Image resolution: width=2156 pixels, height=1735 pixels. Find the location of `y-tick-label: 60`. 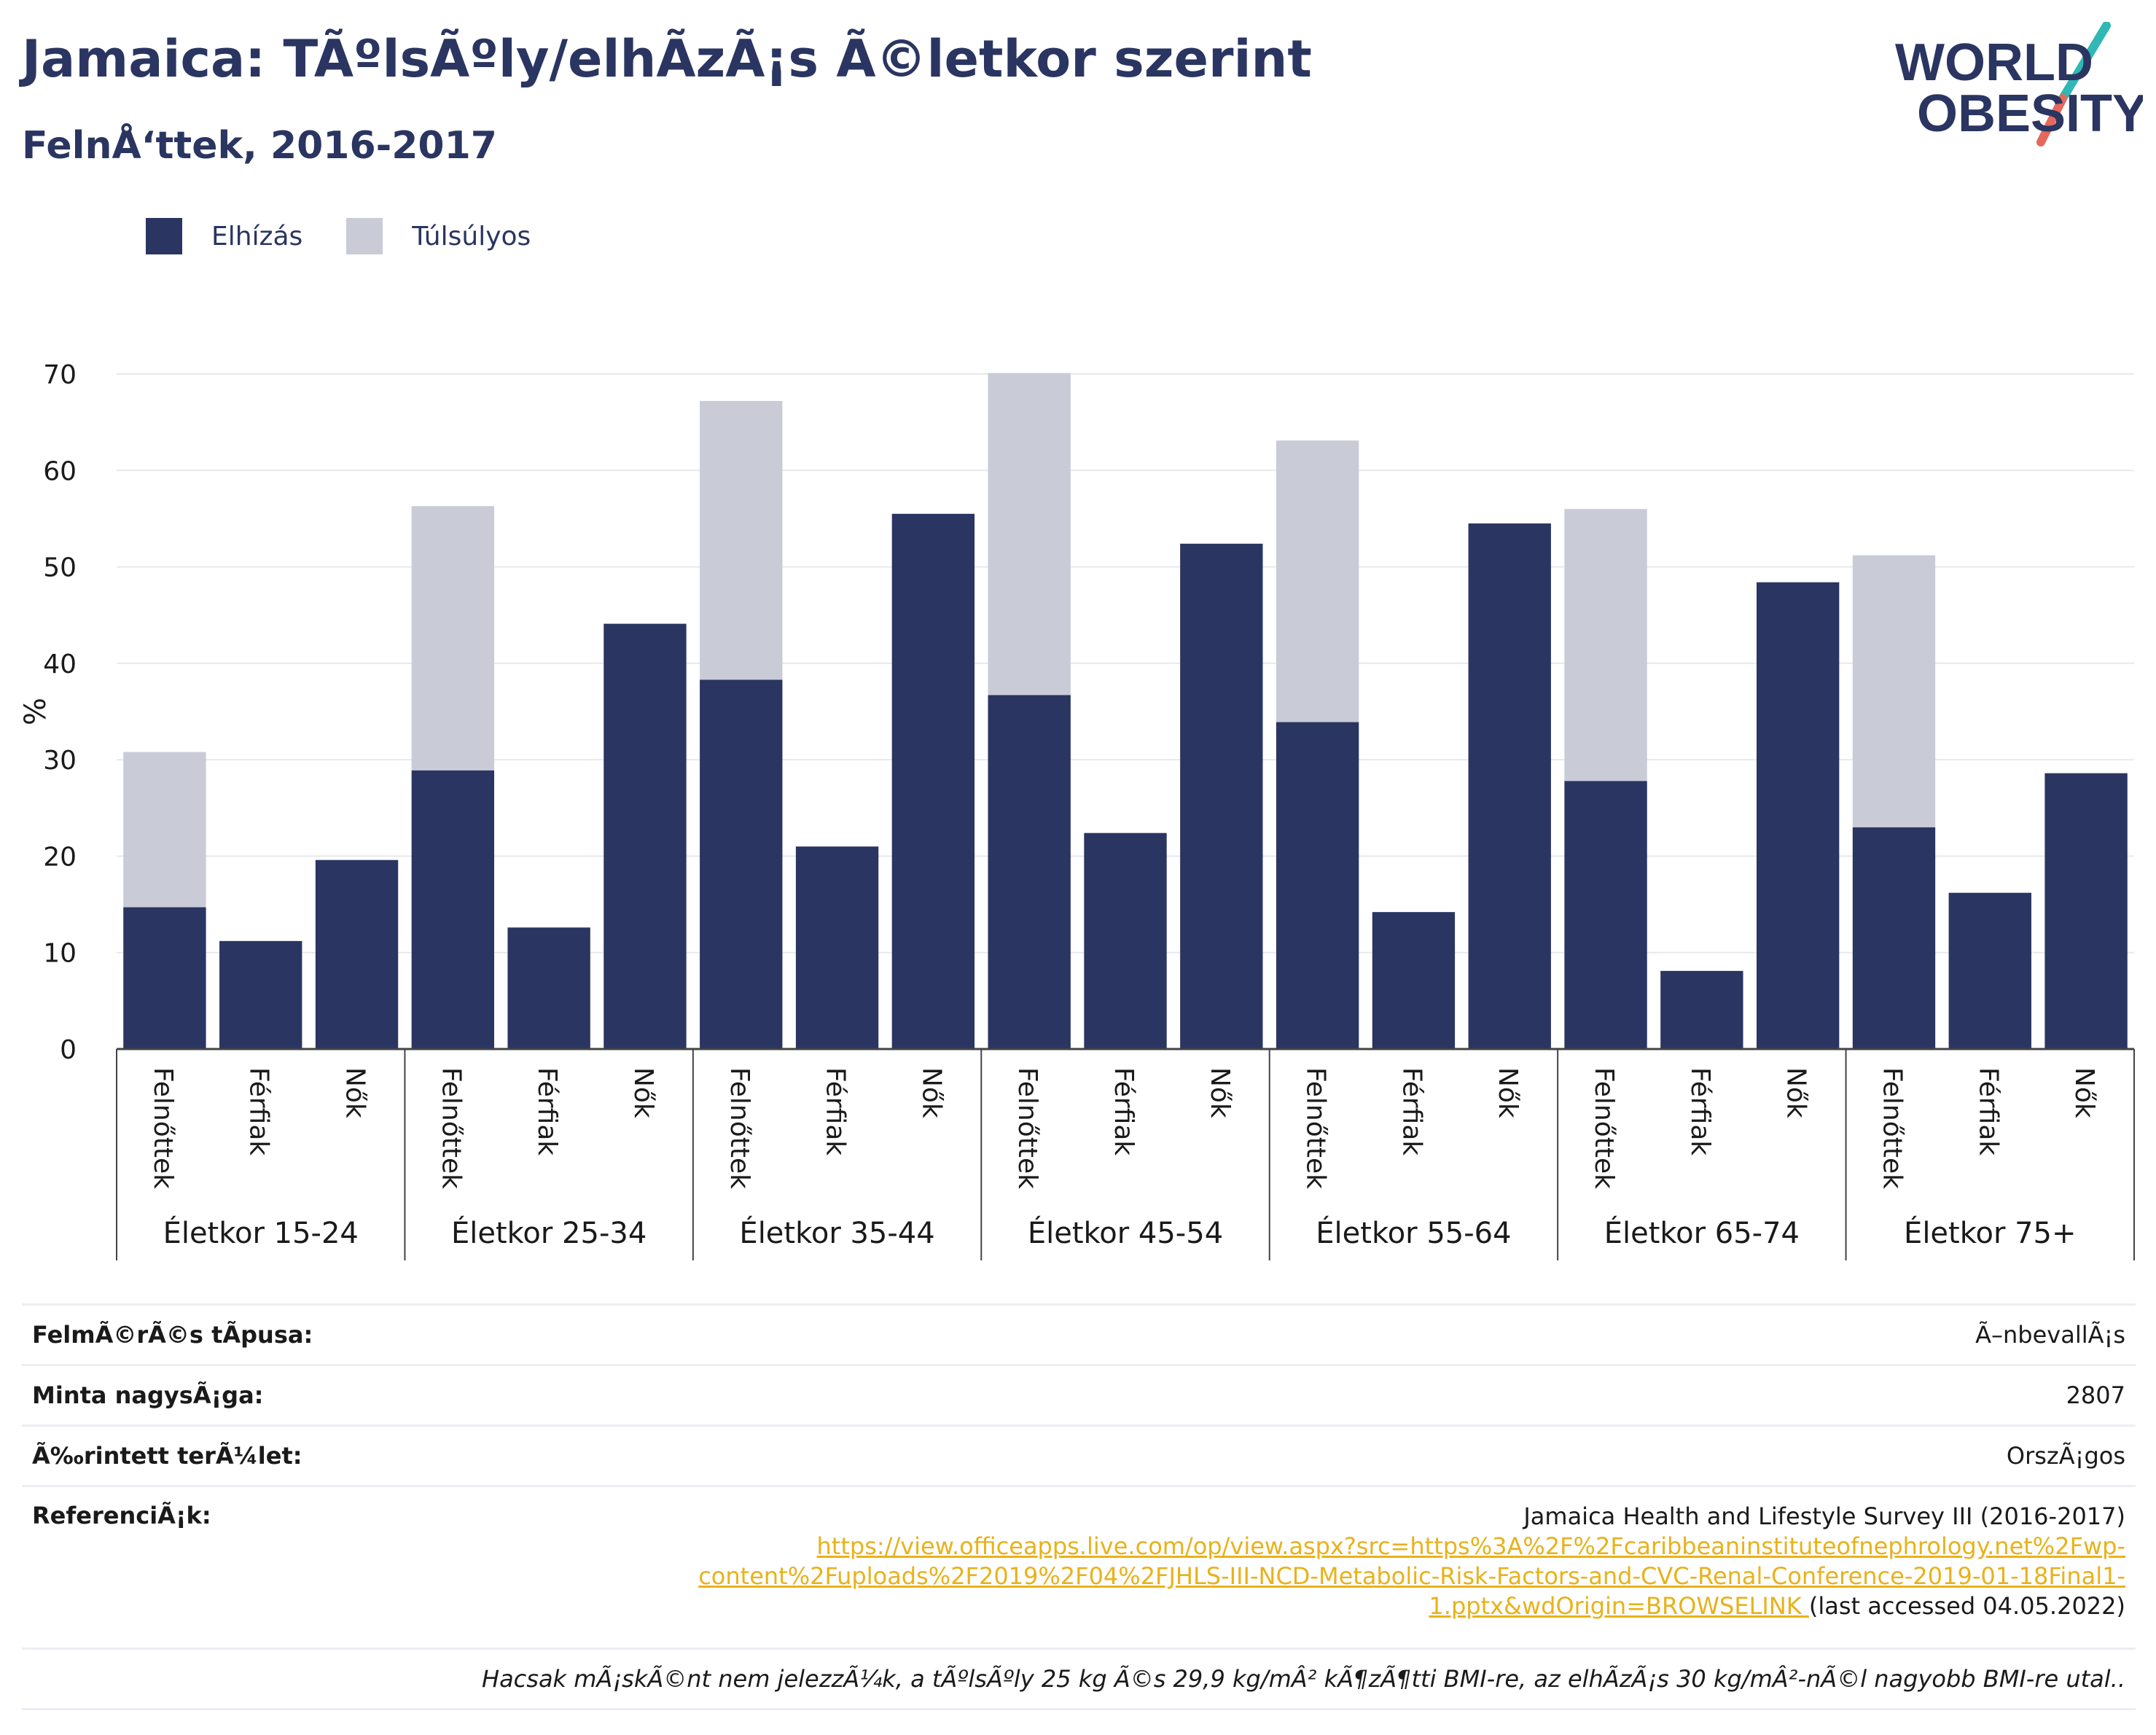

y-tick-label: 60 is located at coordinates (60, 471).